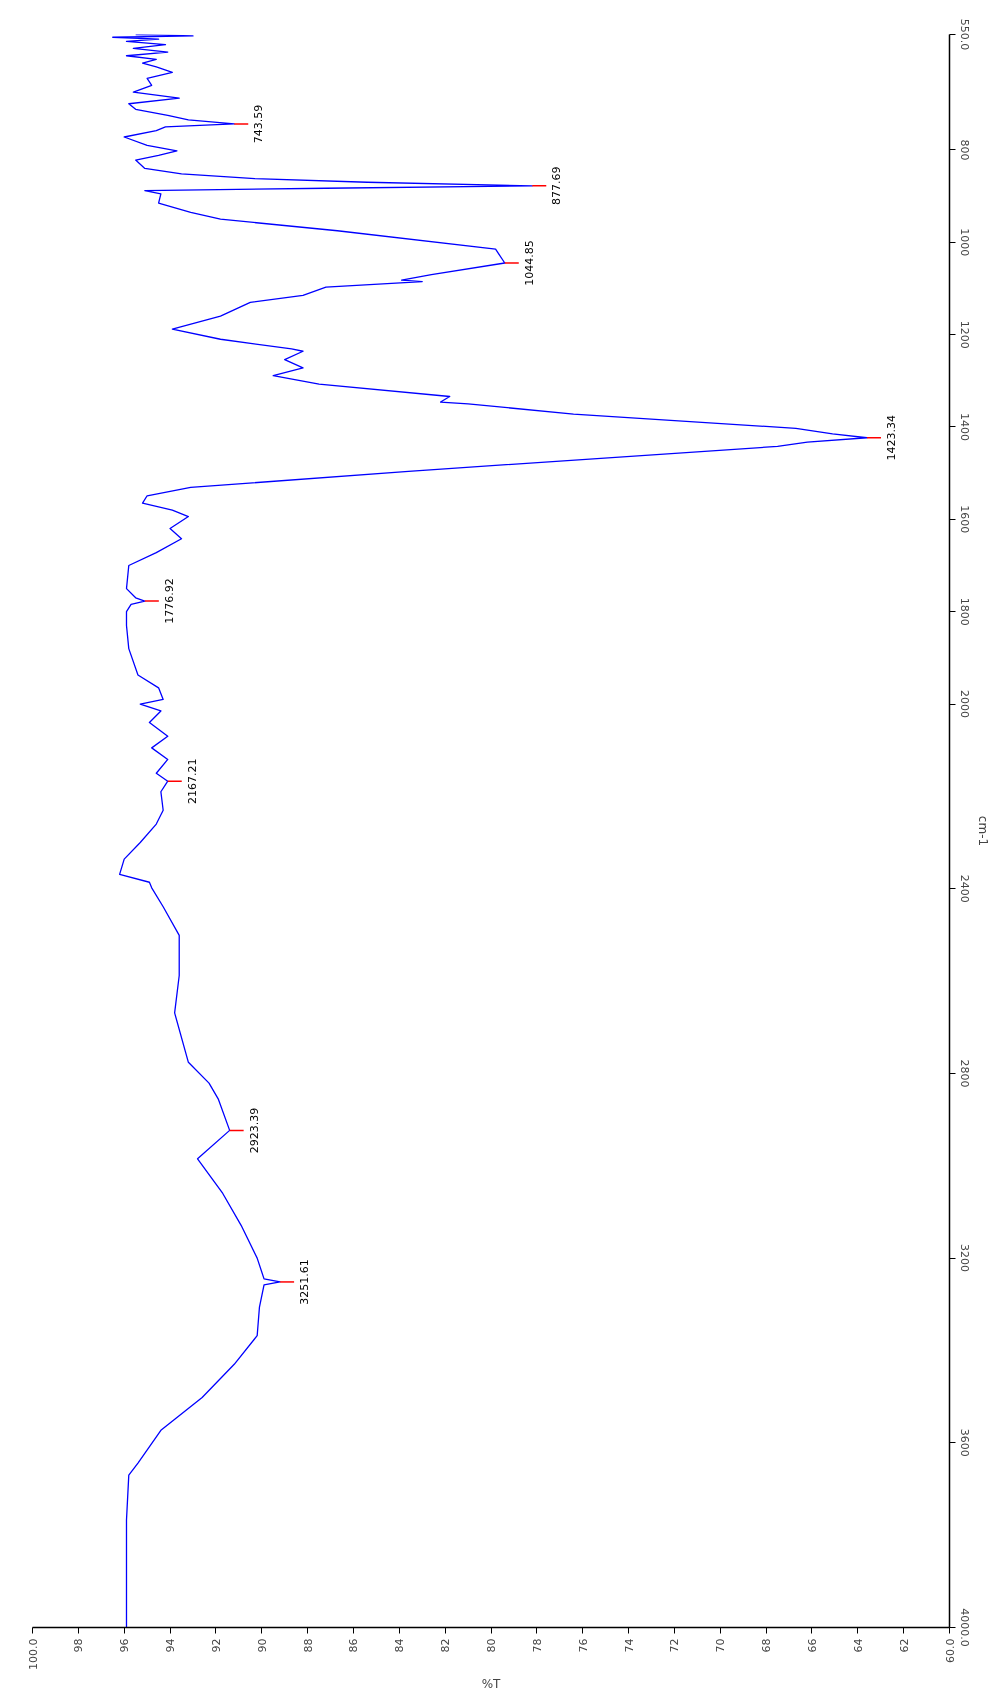 The width and height of the screenshot is (992, 1693). Describe the element at coordinates (171, 1645) in the screenshot. I see `x-tick-label: 94` at that location.